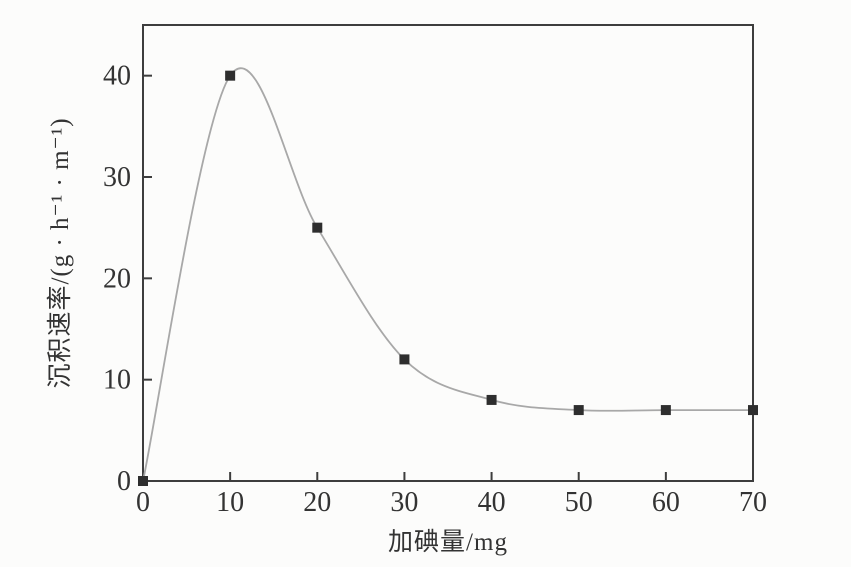 This screenshot has width=851, height=567. I want to click on y-tick-label: 10, so click(117, 380).